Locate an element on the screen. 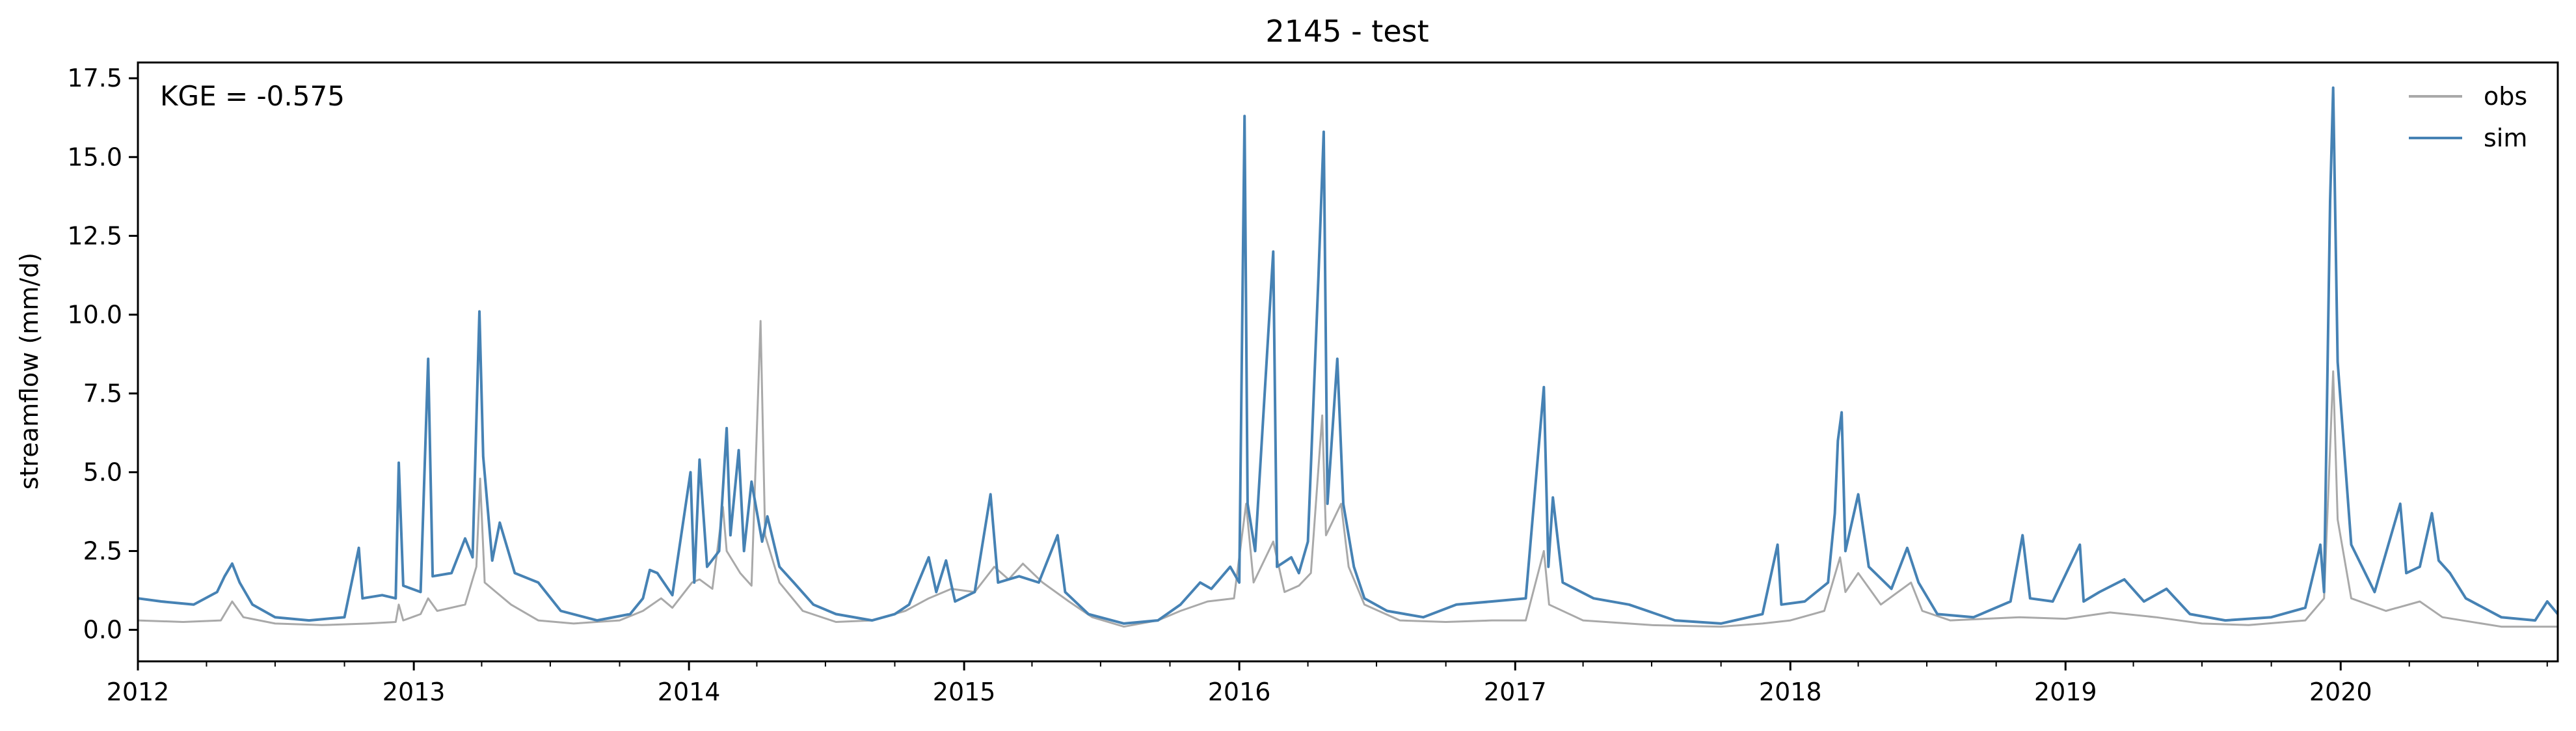  legend-label-obs: obs is located at coordinates (2505, 96).